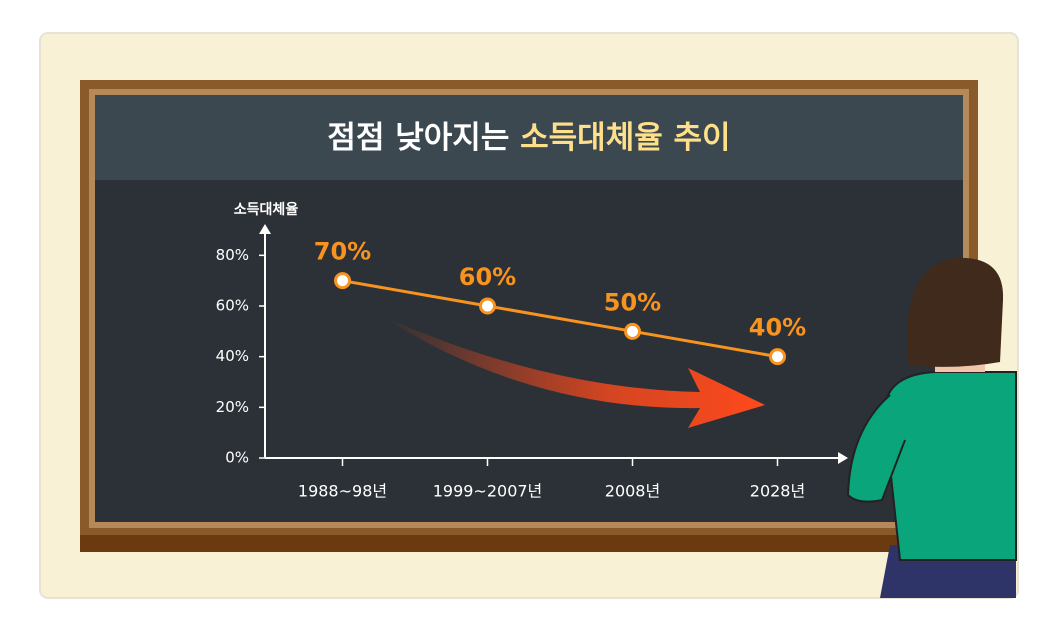  Describe the element at coordinates (232, 407) in the screenshot. I see `y-tick-label: 20%` at that location.